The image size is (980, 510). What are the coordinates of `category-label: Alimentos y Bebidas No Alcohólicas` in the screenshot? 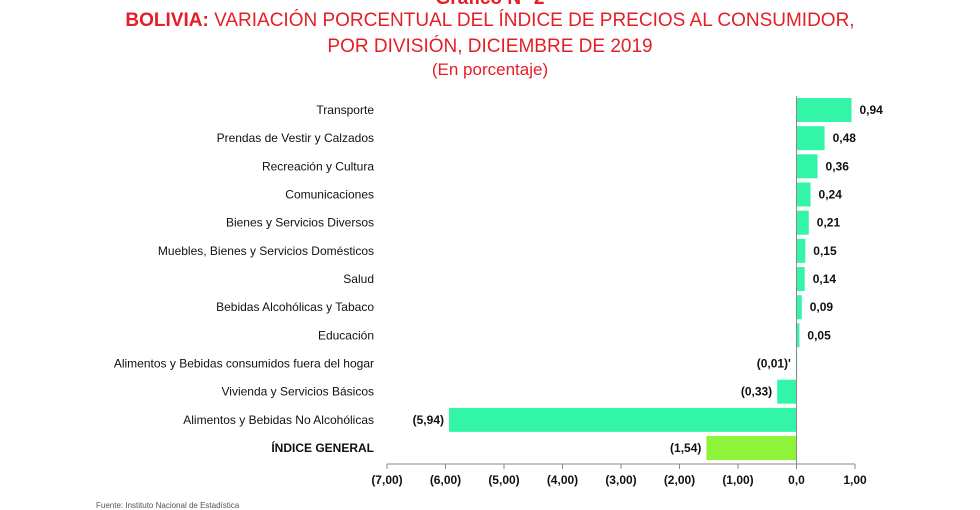 It's located at (278, 420).